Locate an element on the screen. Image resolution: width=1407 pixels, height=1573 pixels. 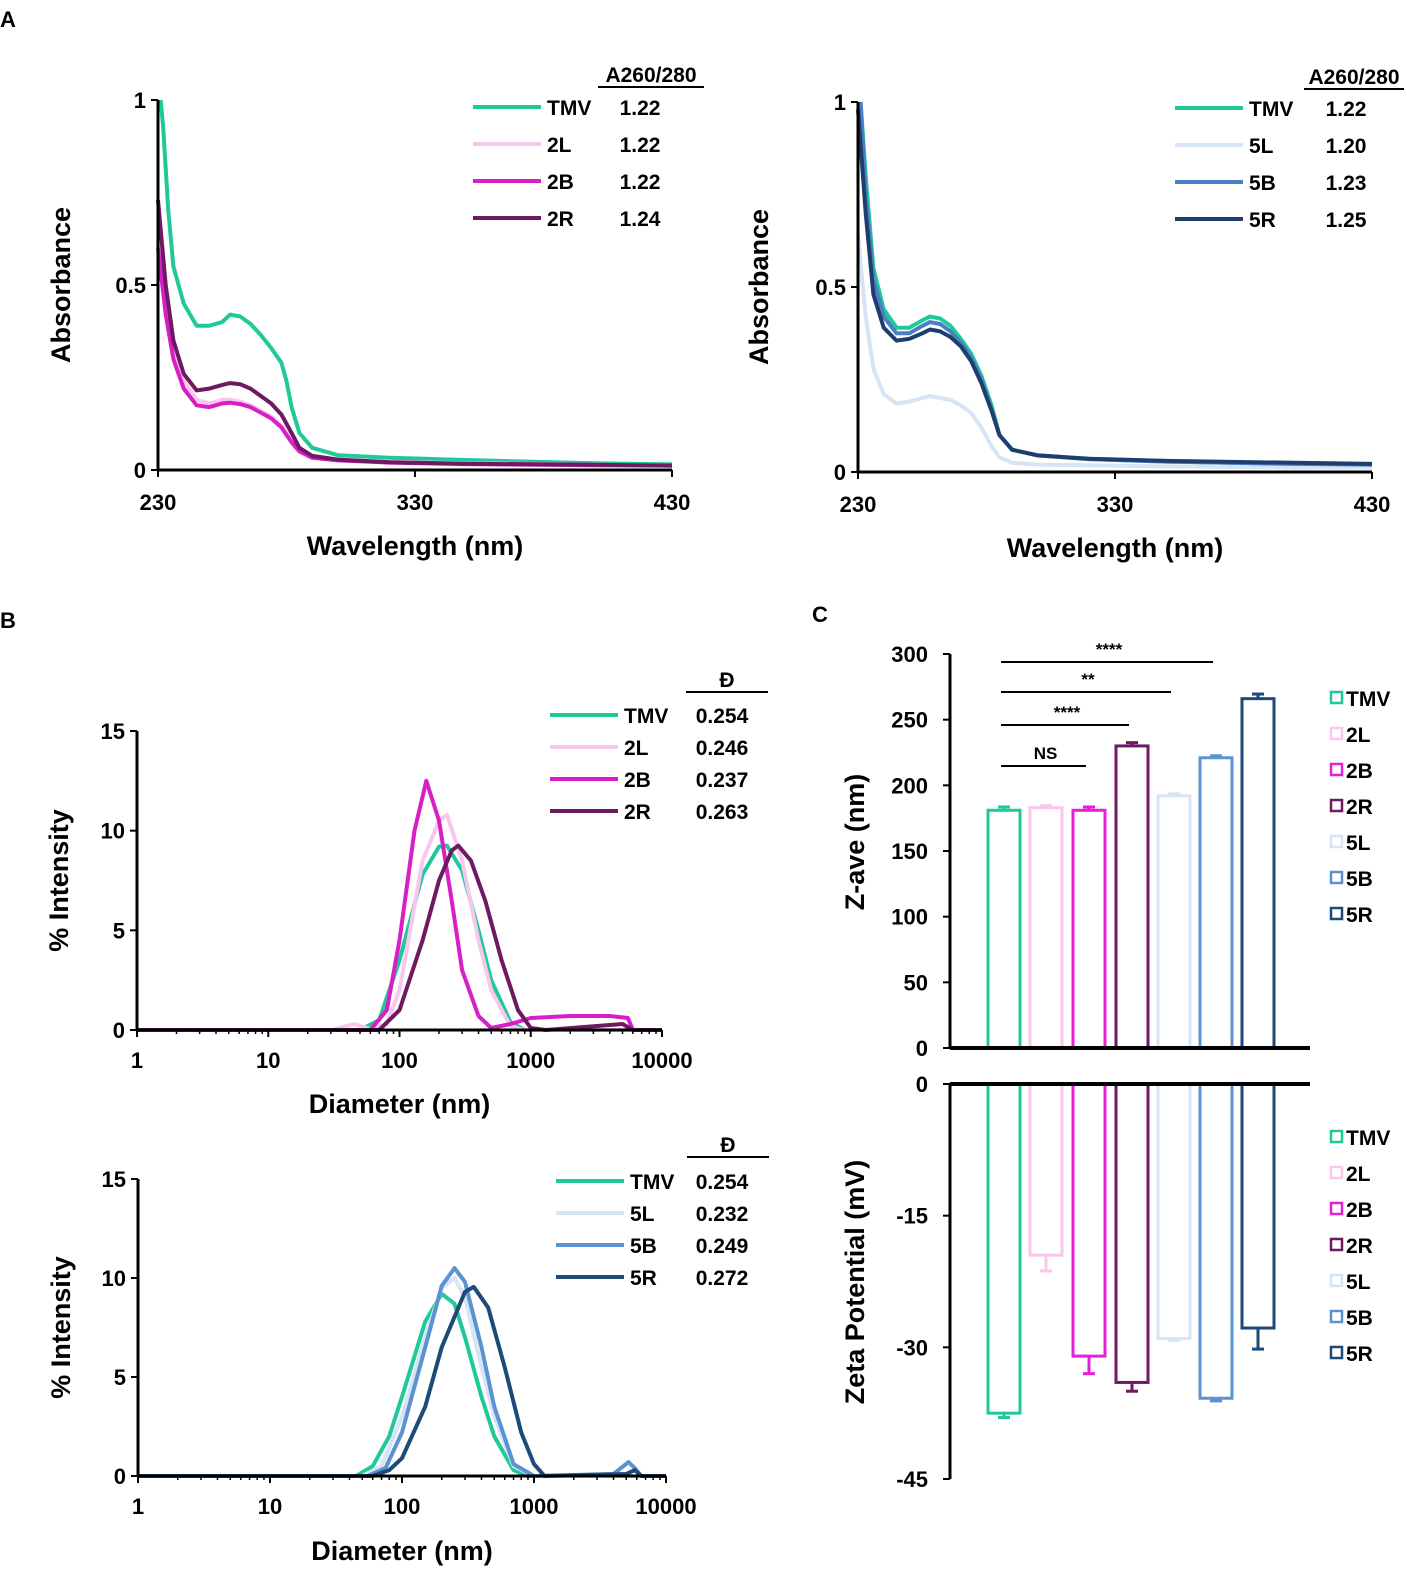
series-line-2b is located at coordinates (399, 905).